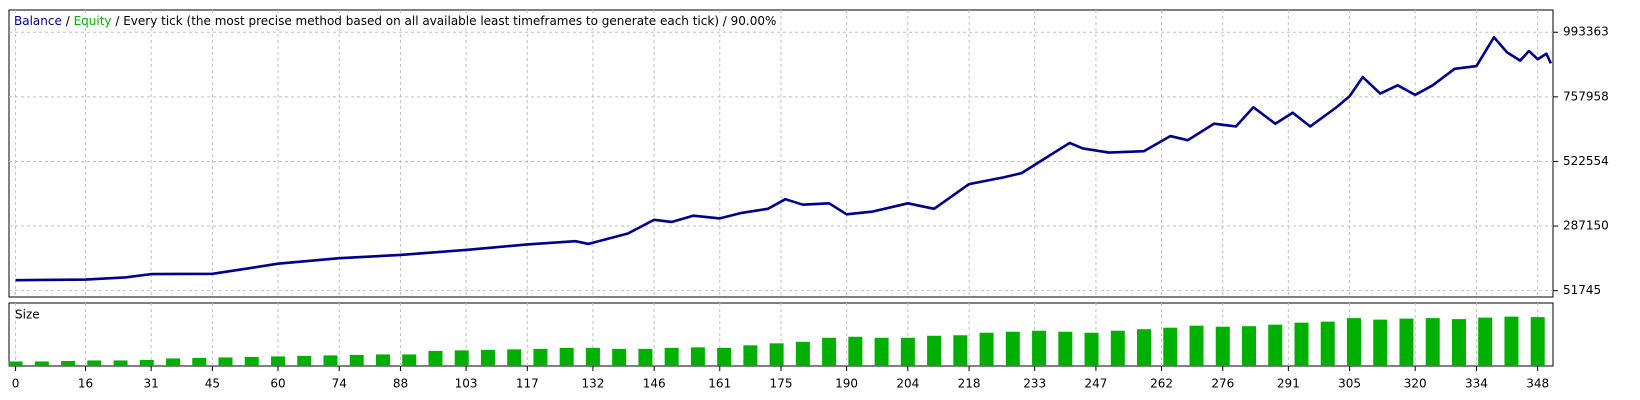 The width and height of the screenshot is (1640, 400). What do you see at coordinates (38, 21) in the screenshot?
I see `legend-balance: Balance` at bounding box center [38, 21].